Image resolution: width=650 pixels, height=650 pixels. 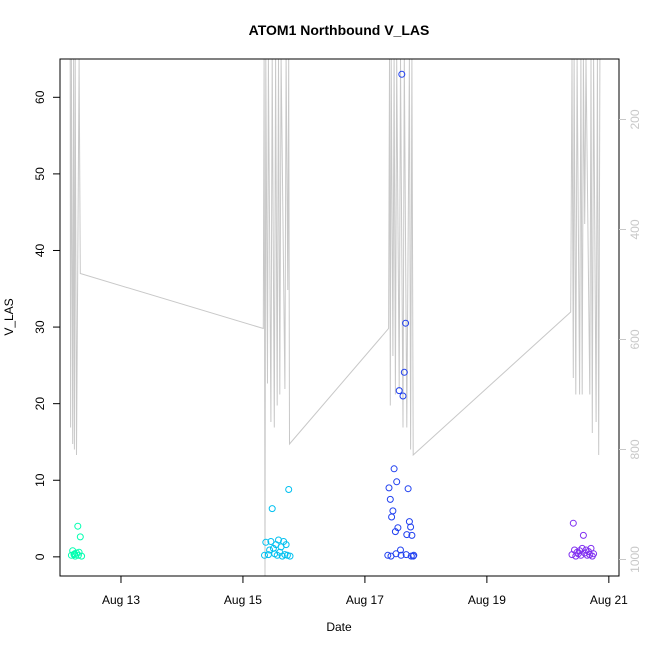 I want to click on x-axis-label: Date, so click(x=339, y=627).